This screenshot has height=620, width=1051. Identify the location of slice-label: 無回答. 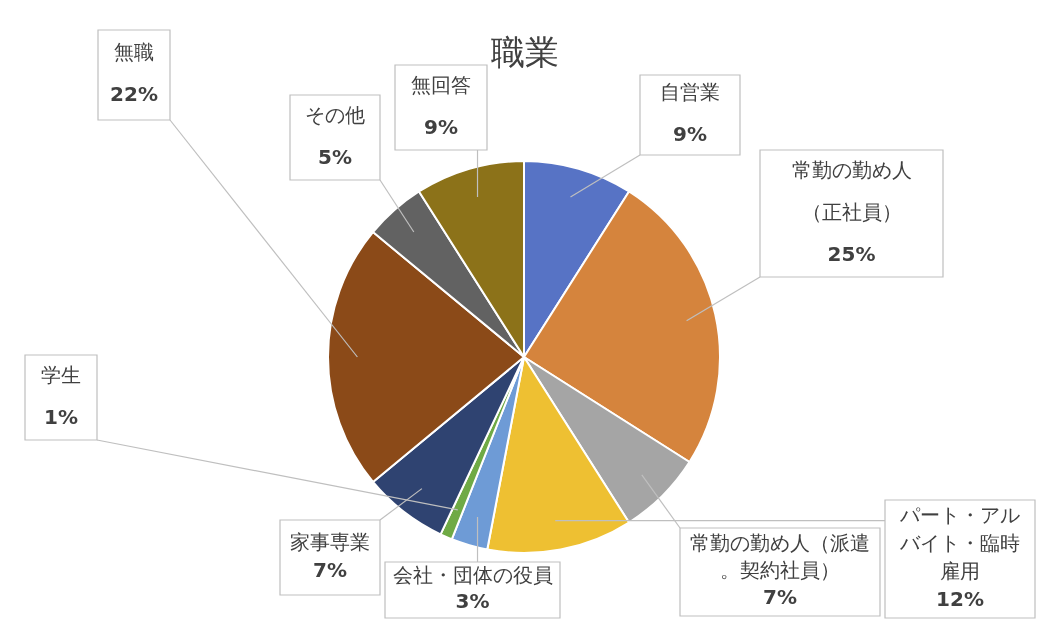
(441, 84).